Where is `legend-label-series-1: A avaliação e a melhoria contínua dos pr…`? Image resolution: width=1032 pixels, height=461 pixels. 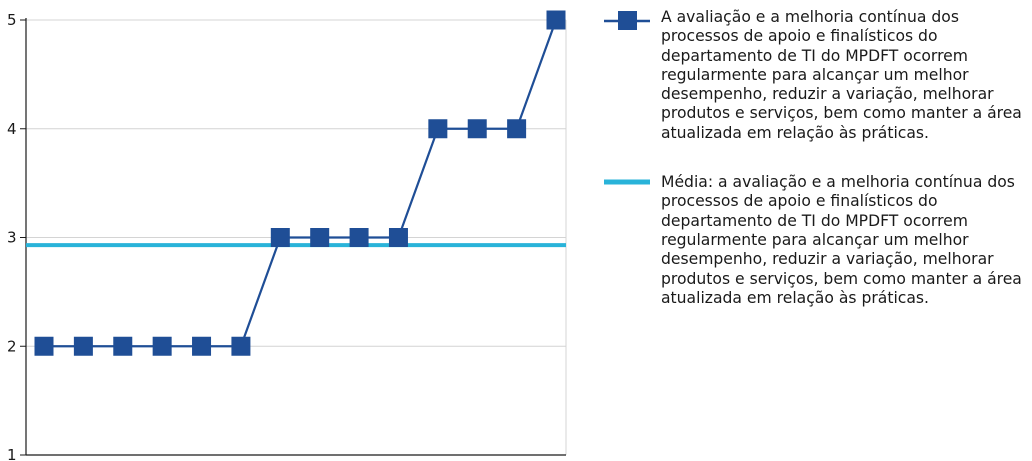
legend-label-series-1: A avaliação e a melhoria contínua dos pr… is located at coordinates (841, 75).